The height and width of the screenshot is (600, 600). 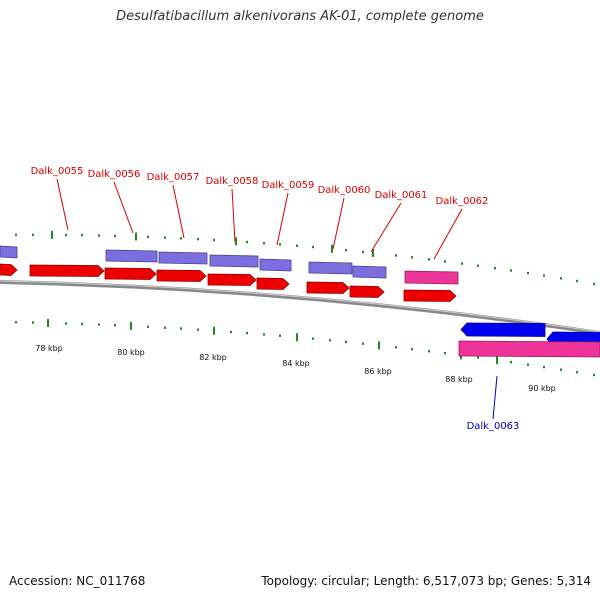 I want to click on gene-label: Dalk_0063, so click(x=493, y=426).